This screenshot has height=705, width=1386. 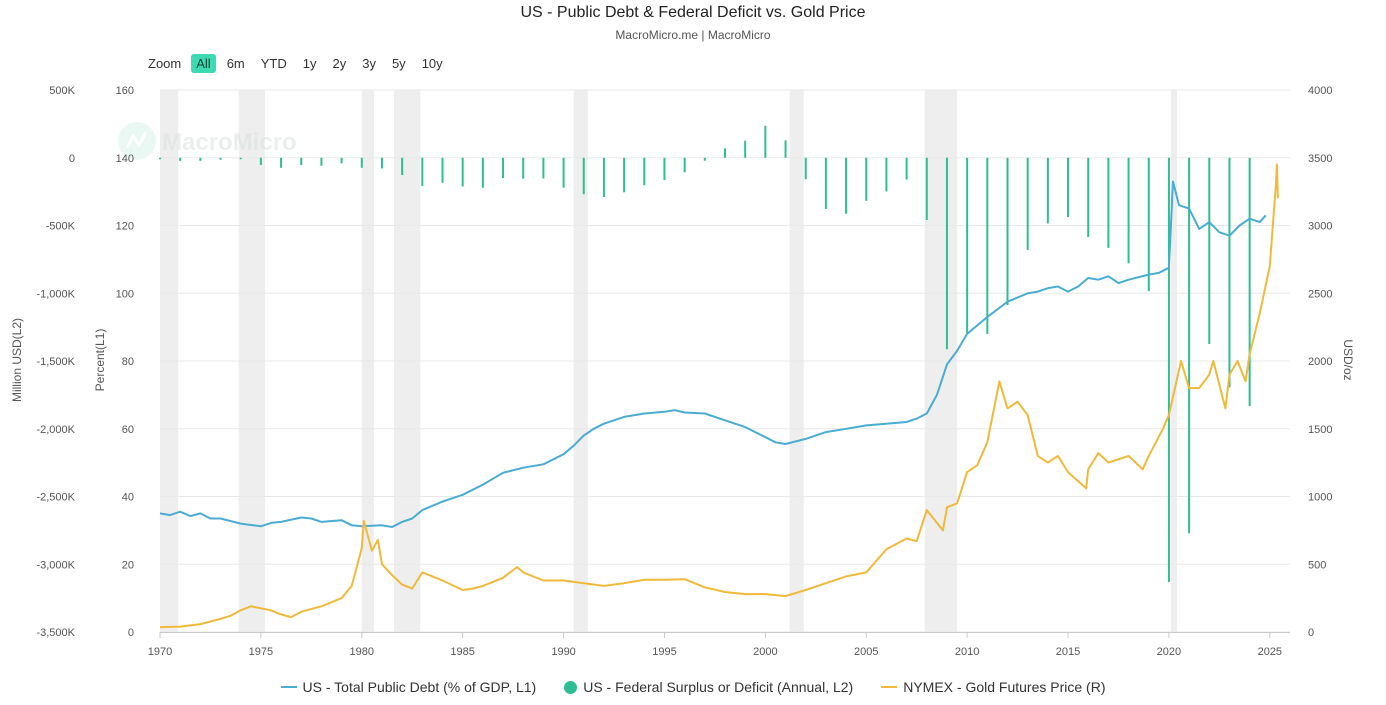 I want to click on left-inner-tick-label: 100, so click(x=125, y=294).